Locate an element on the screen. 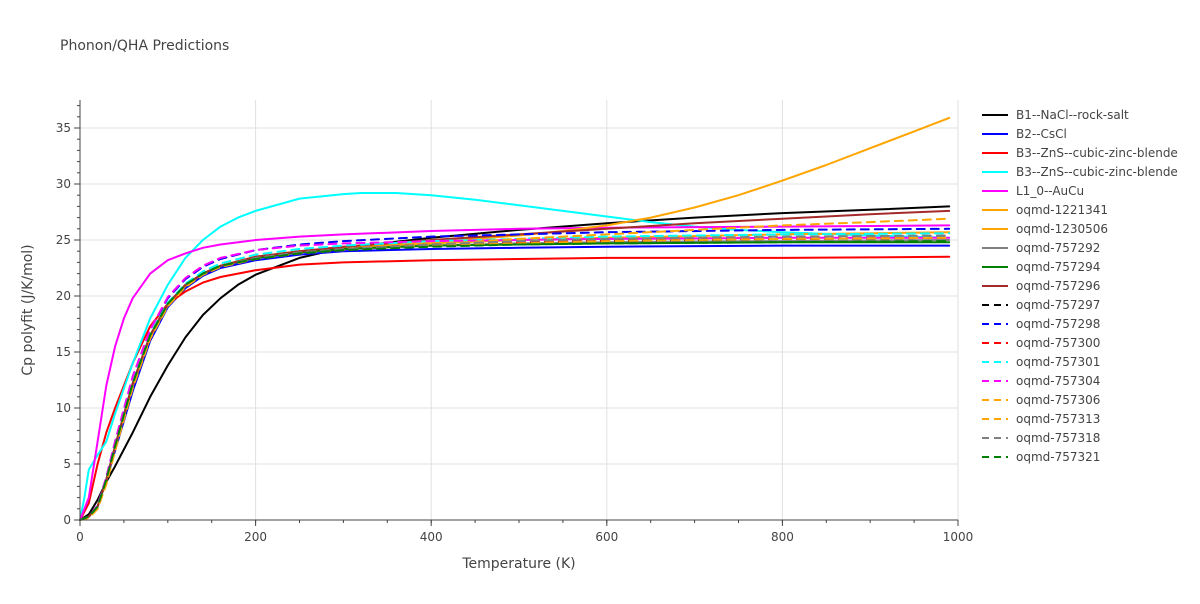 Image resolution: width=1200 pixels, height=604 pixels. chart-title: Phonon/QHA Predictions is located at coordinates (144, 46).